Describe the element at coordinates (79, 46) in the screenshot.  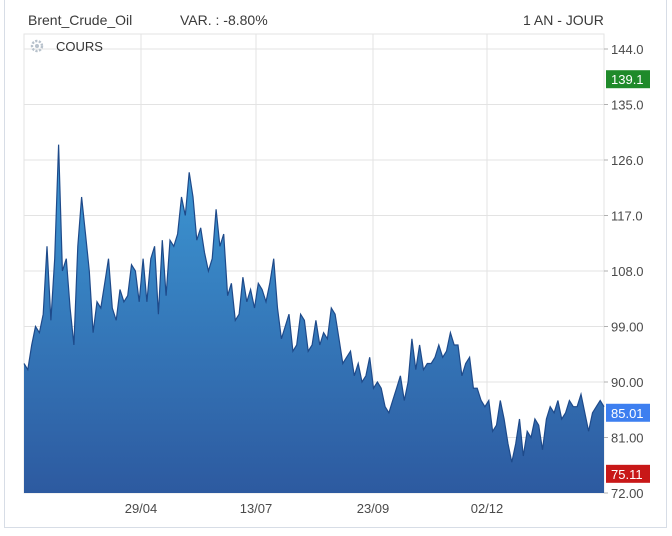
I see `legend-label: COURS` at that location.